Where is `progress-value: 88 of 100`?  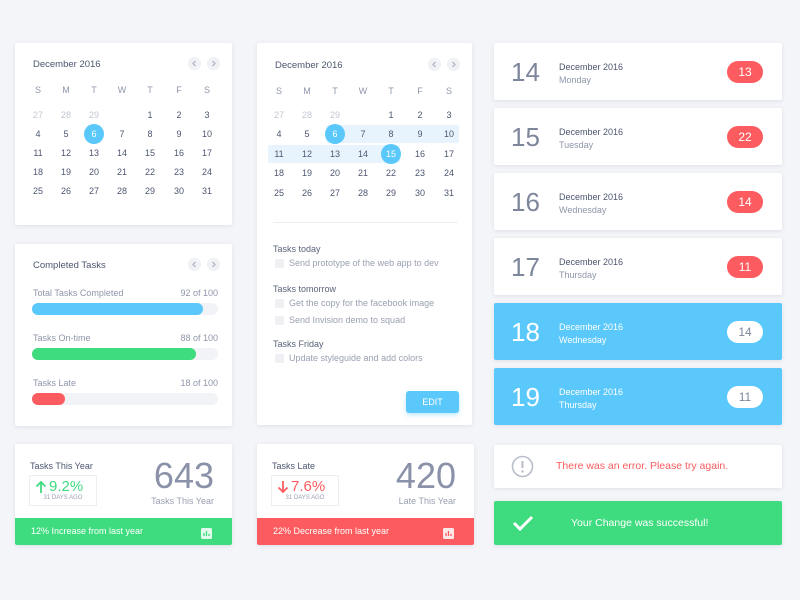
progress-value: 88 of 100 is located at coordinates (199, 338).